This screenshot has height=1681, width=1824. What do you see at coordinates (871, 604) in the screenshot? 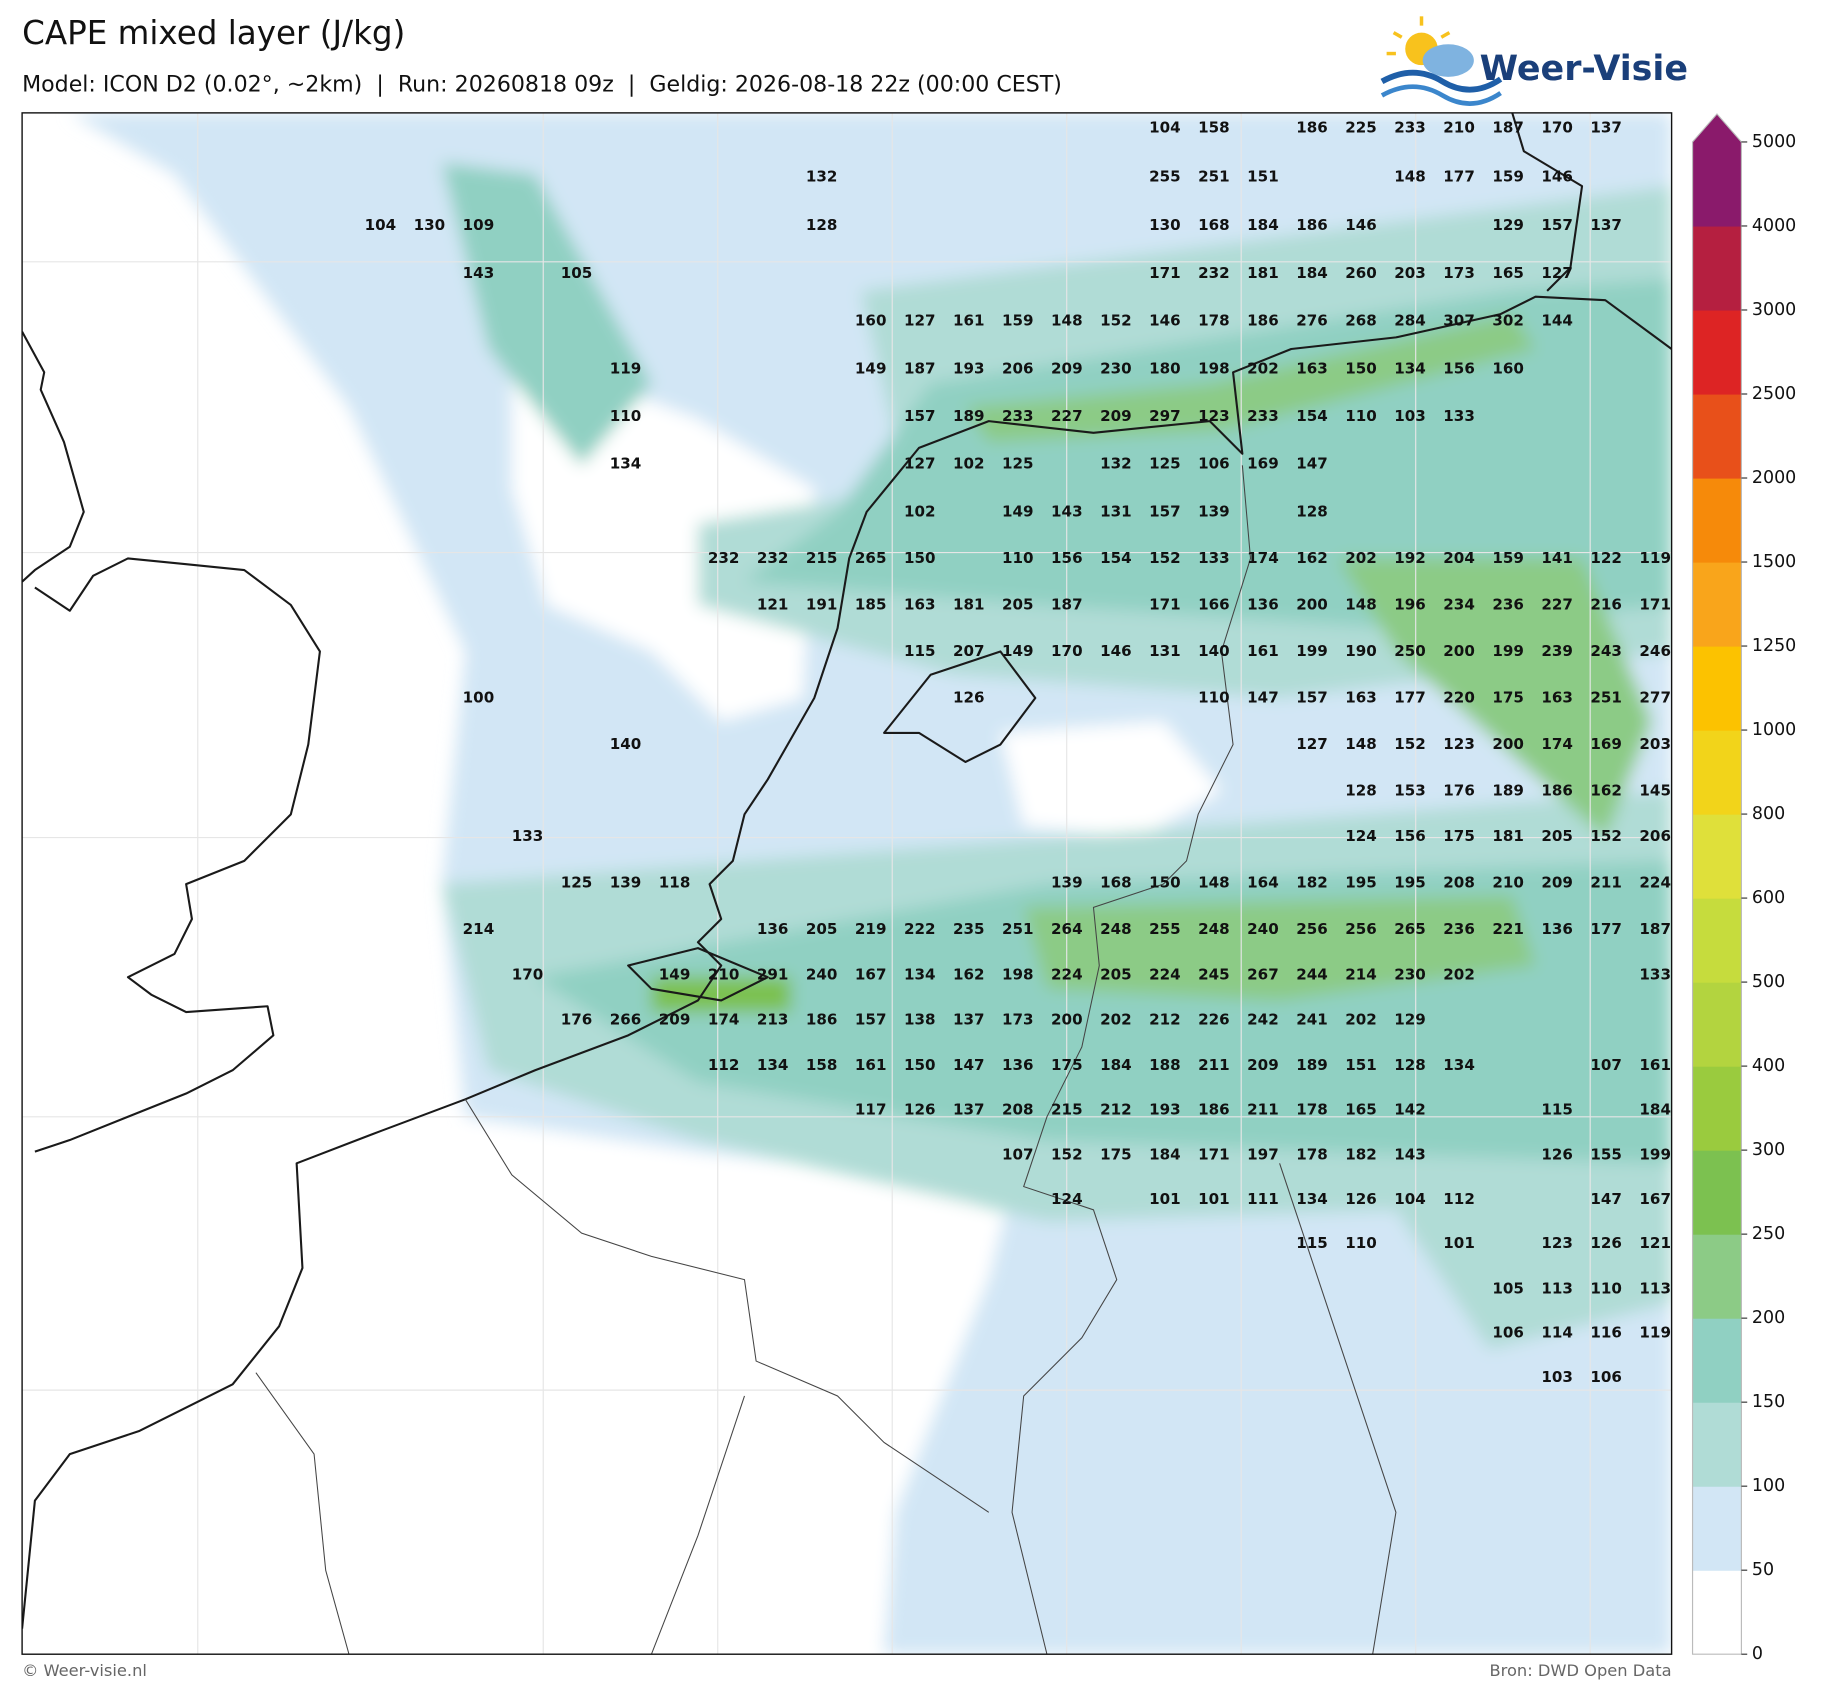
I see `value-label: 185` at bounding box center [871, 604].